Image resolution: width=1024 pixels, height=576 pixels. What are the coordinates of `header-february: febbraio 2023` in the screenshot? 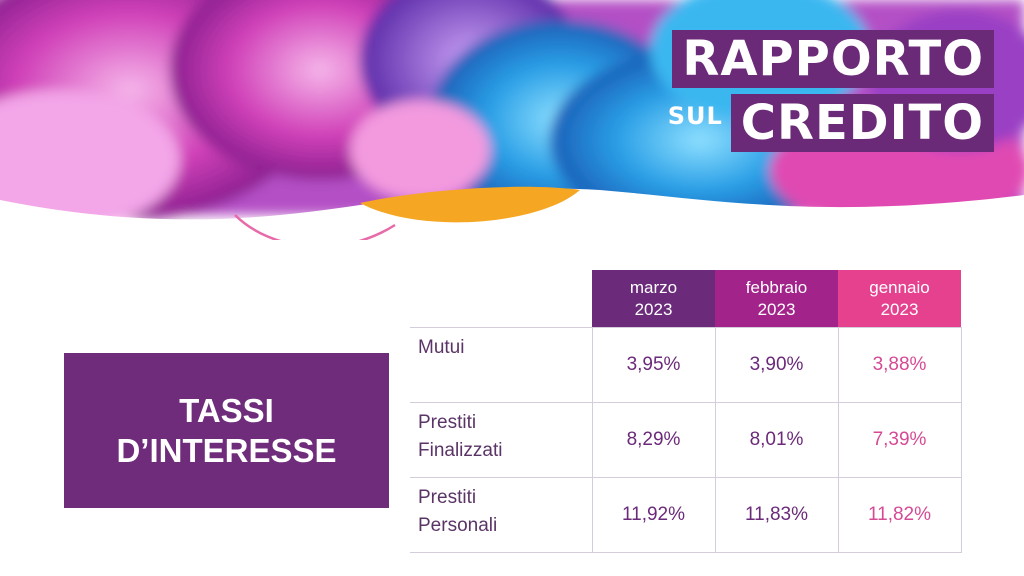 It's located at (776, 299).